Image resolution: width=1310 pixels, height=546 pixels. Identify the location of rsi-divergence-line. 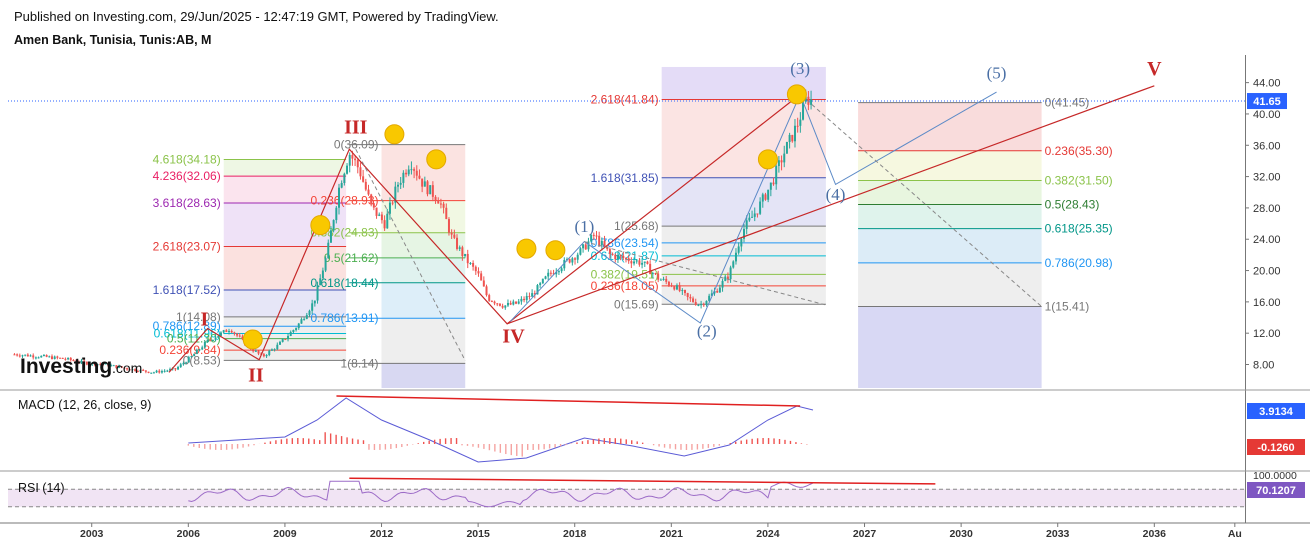
(642, 481).